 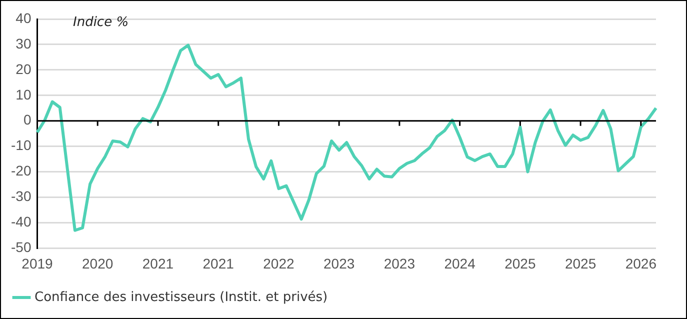 I want to click on x-tick-label: 2022, so click(x=278, y=263).